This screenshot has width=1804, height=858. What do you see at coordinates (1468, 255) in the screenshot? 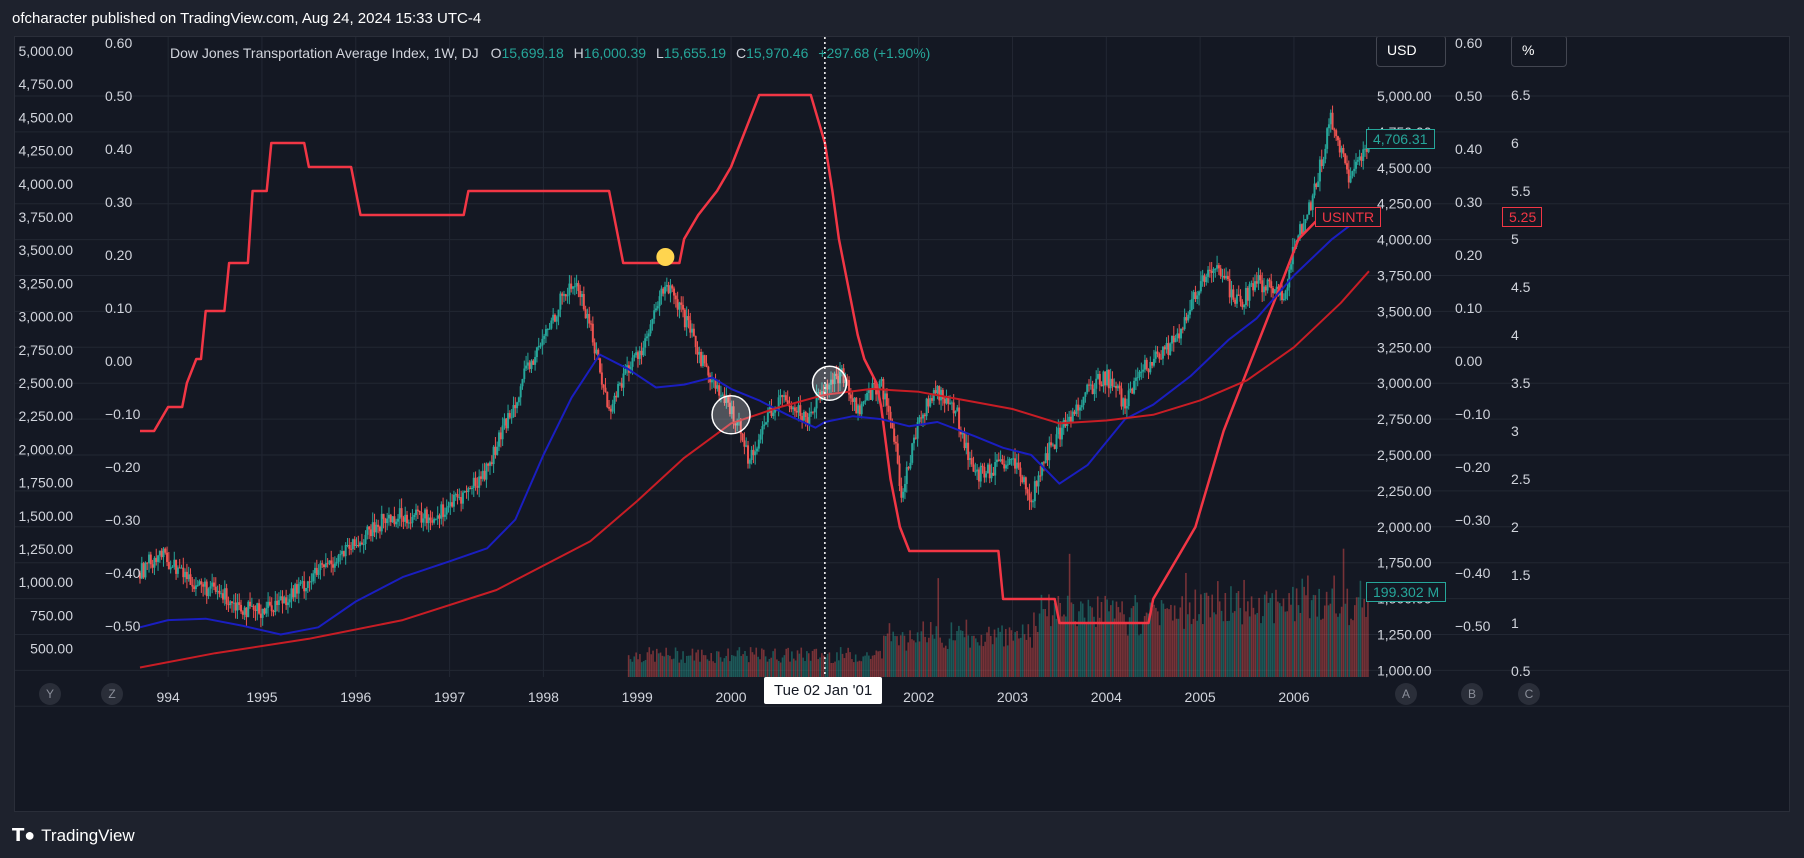
I see `axis-tick-label: 0.20` at bounding box center [1468, 255].